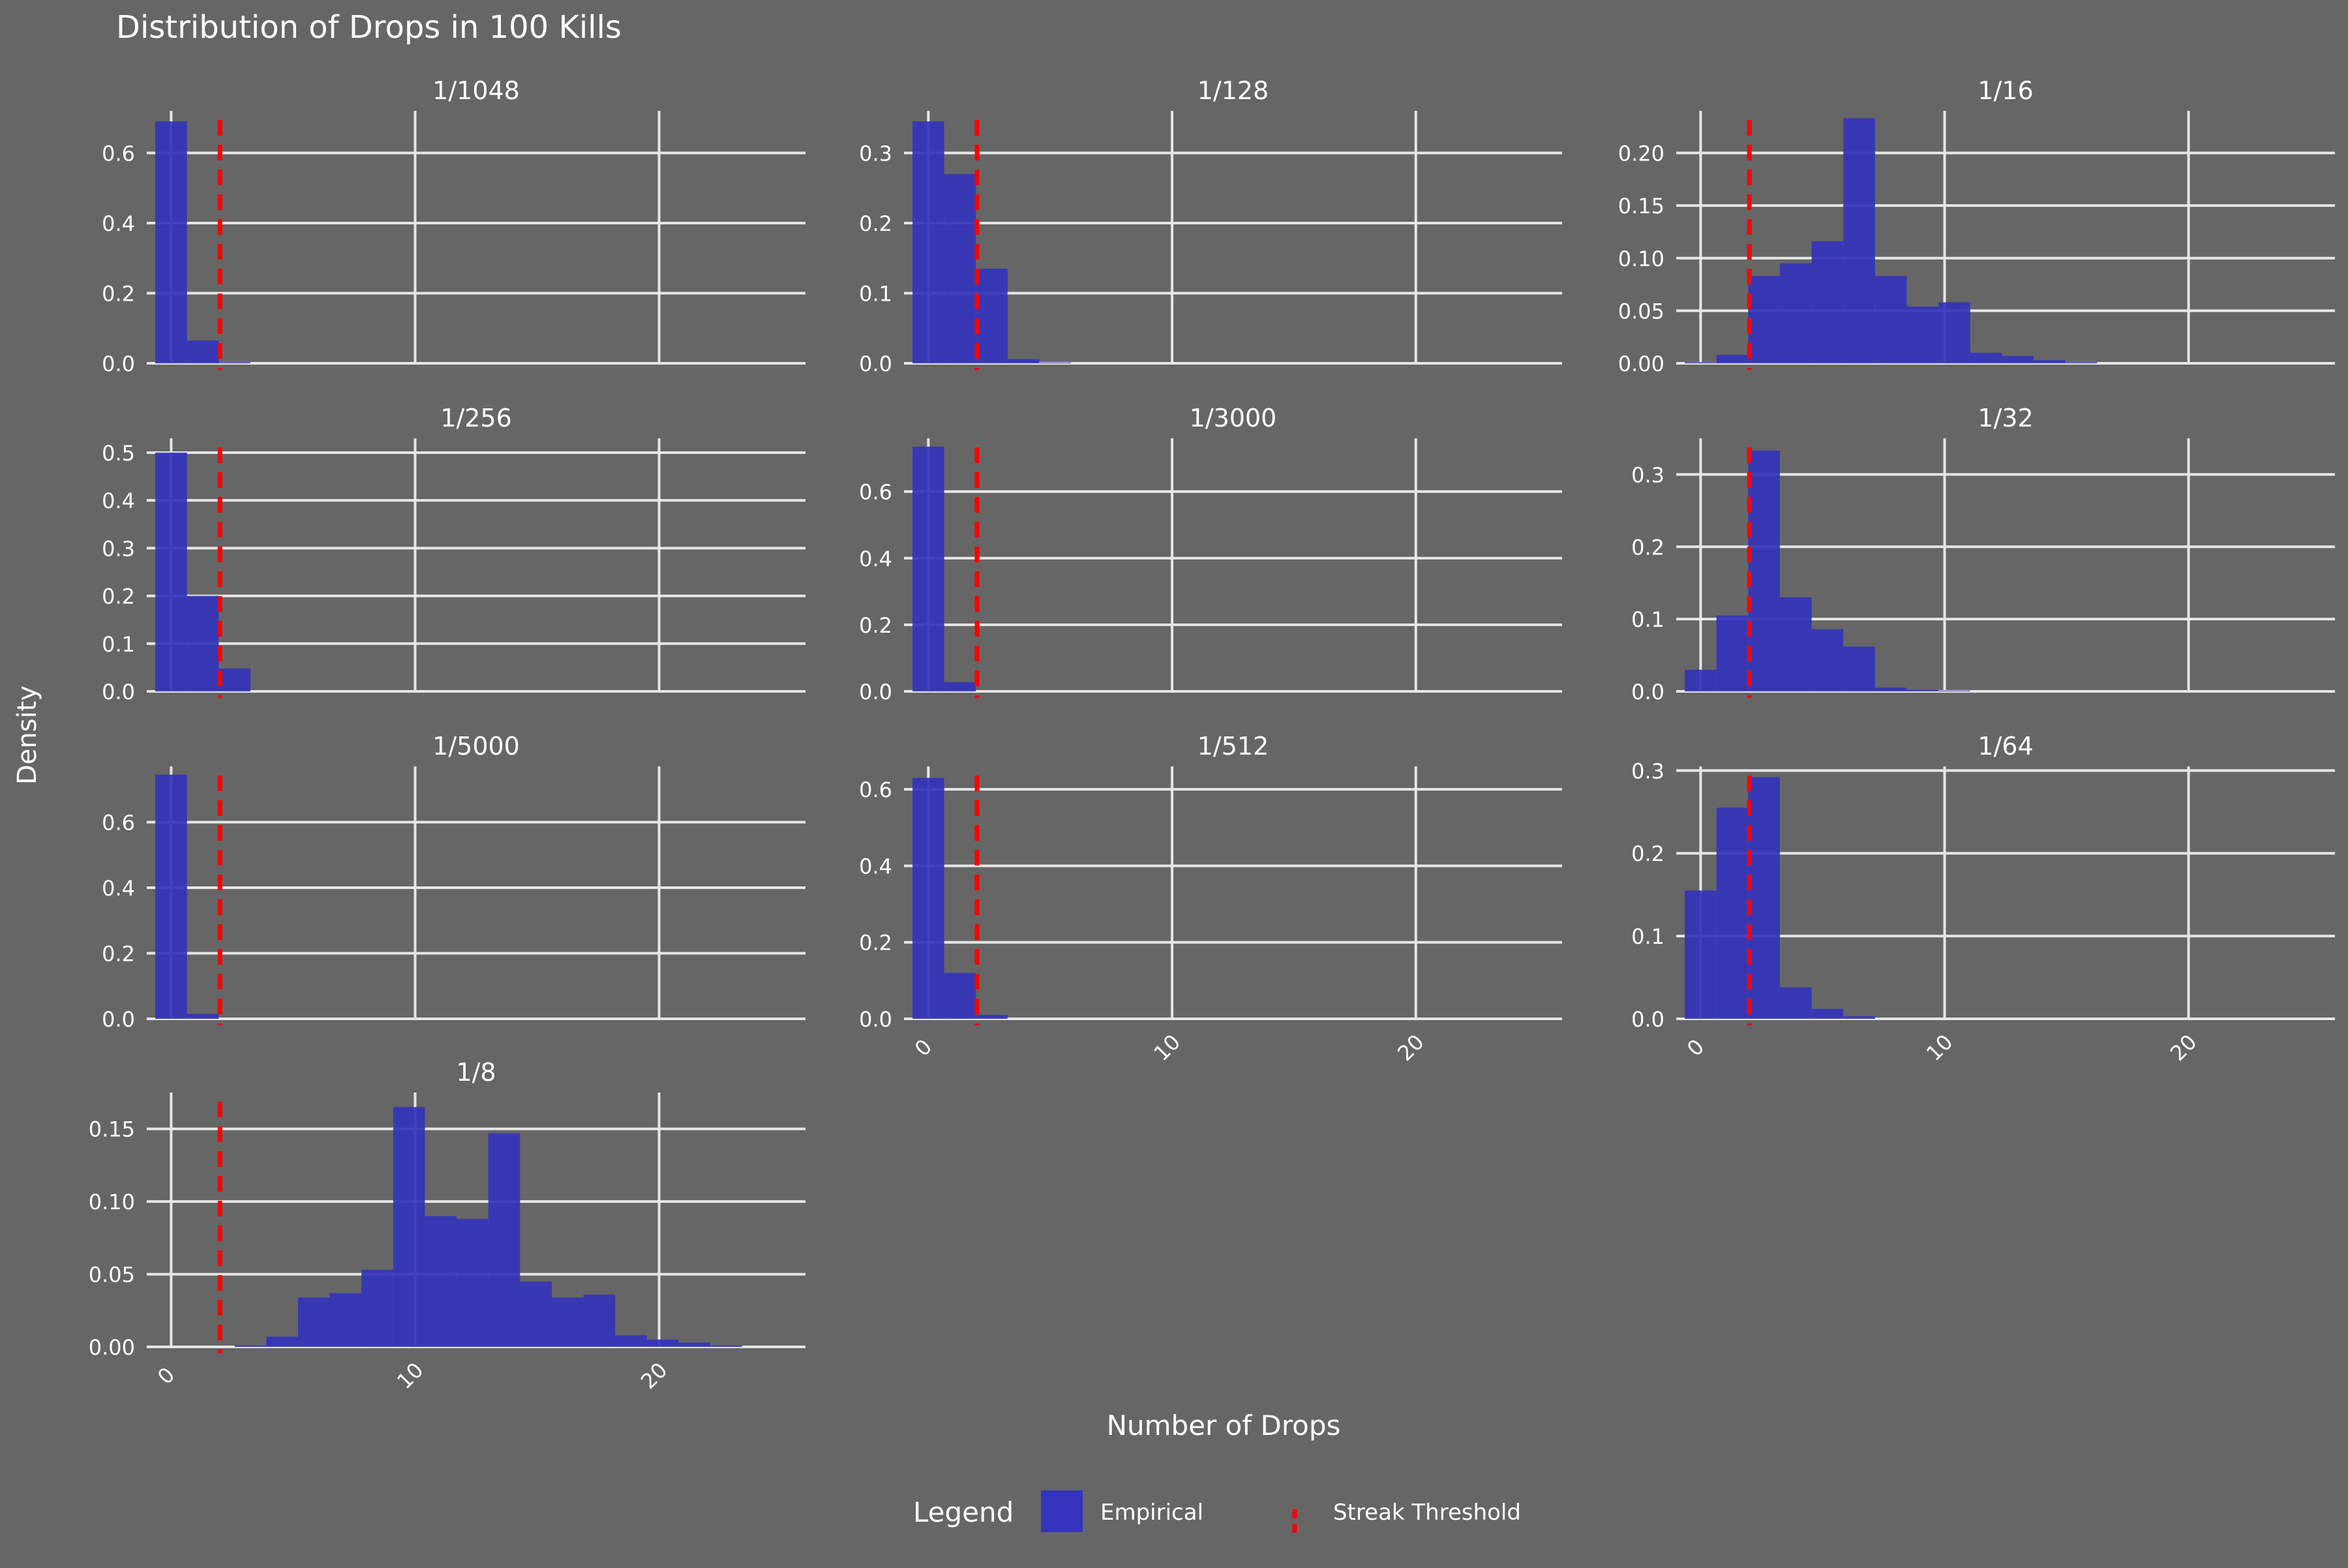  What do you see at coordinates (476, 746) in the screenshot?
I see `facet-label: 1/5000` at bounding box center [476, 746].